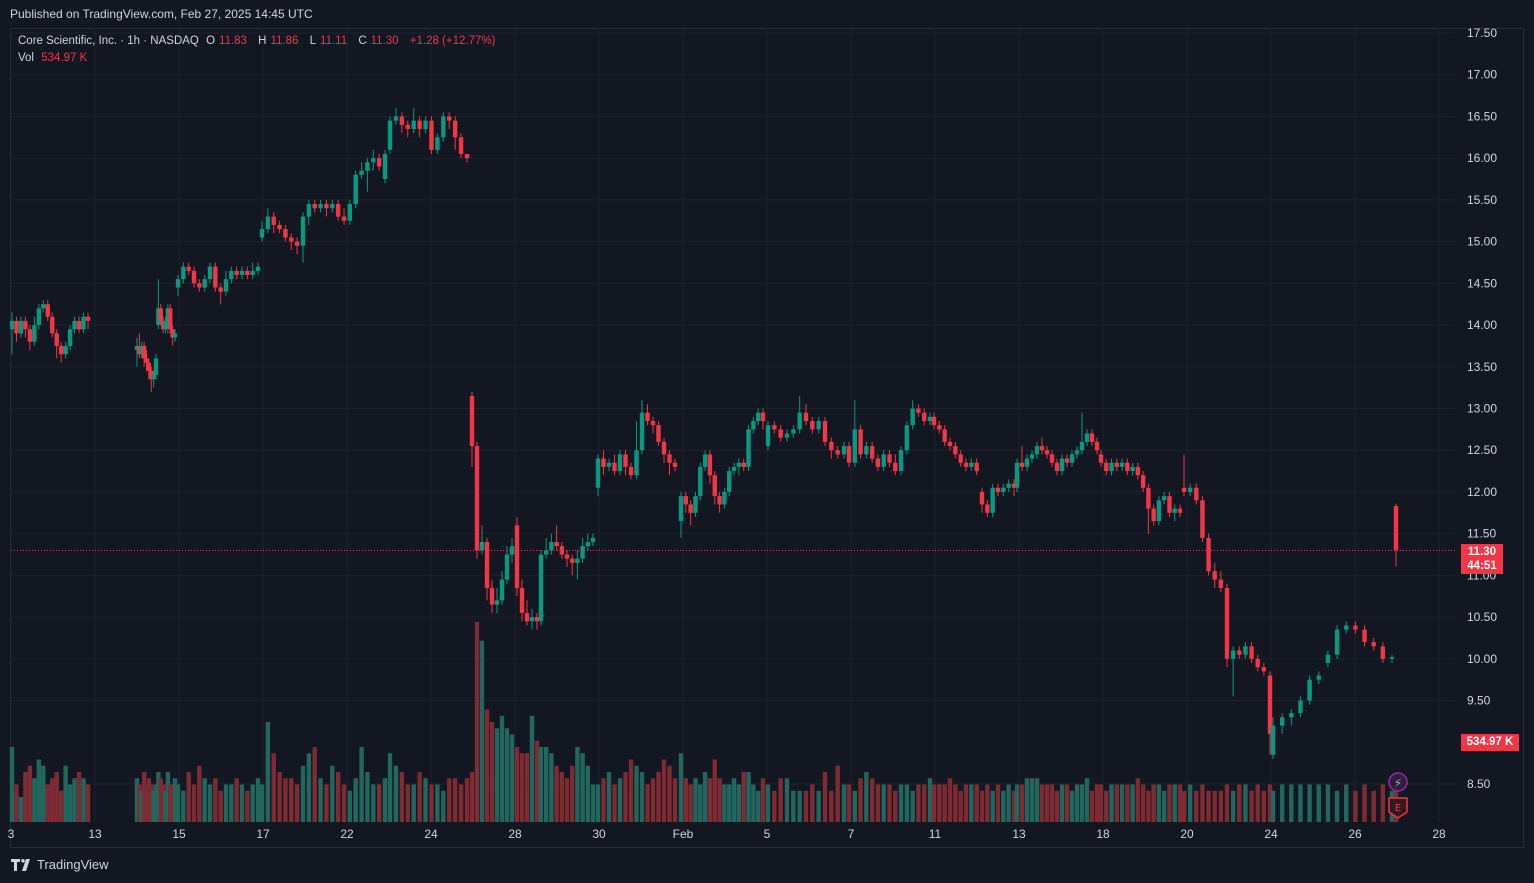 This screenshot has height=883, width=1534. What do you see at coordinates (1271, 834) in the screenshot?
I see `time-tick-label: 24` at bounding box center [1271, 834].